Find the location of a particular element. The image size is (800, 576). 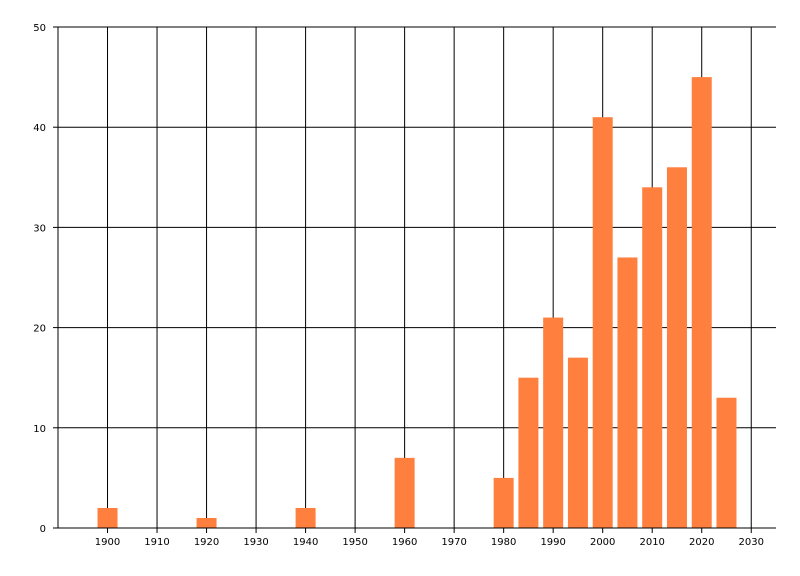

x-tick-label: 1920 is located at coordinates (206, 542).